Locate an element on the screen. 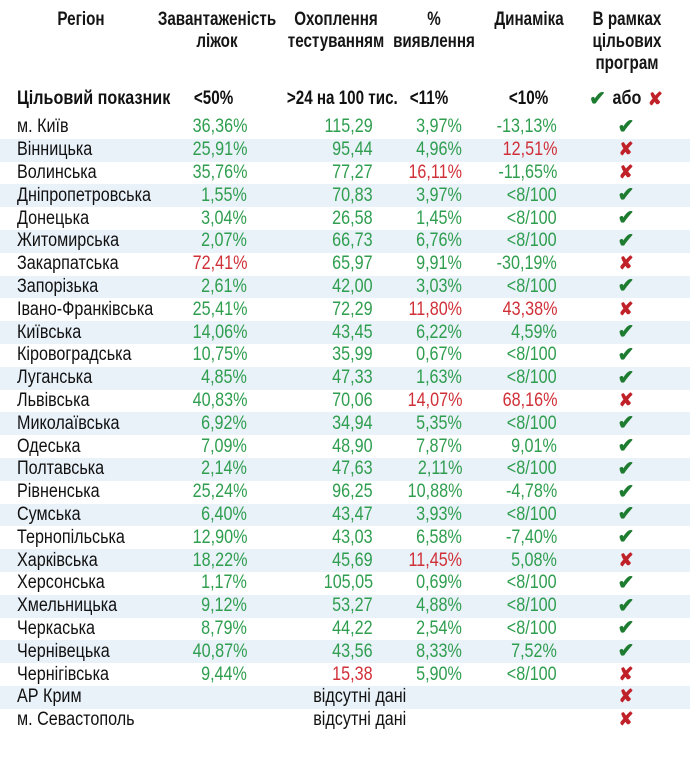 This screenshot has width=690, height=770. detection-cell: 3,97% is located at coordinates (422, 127).